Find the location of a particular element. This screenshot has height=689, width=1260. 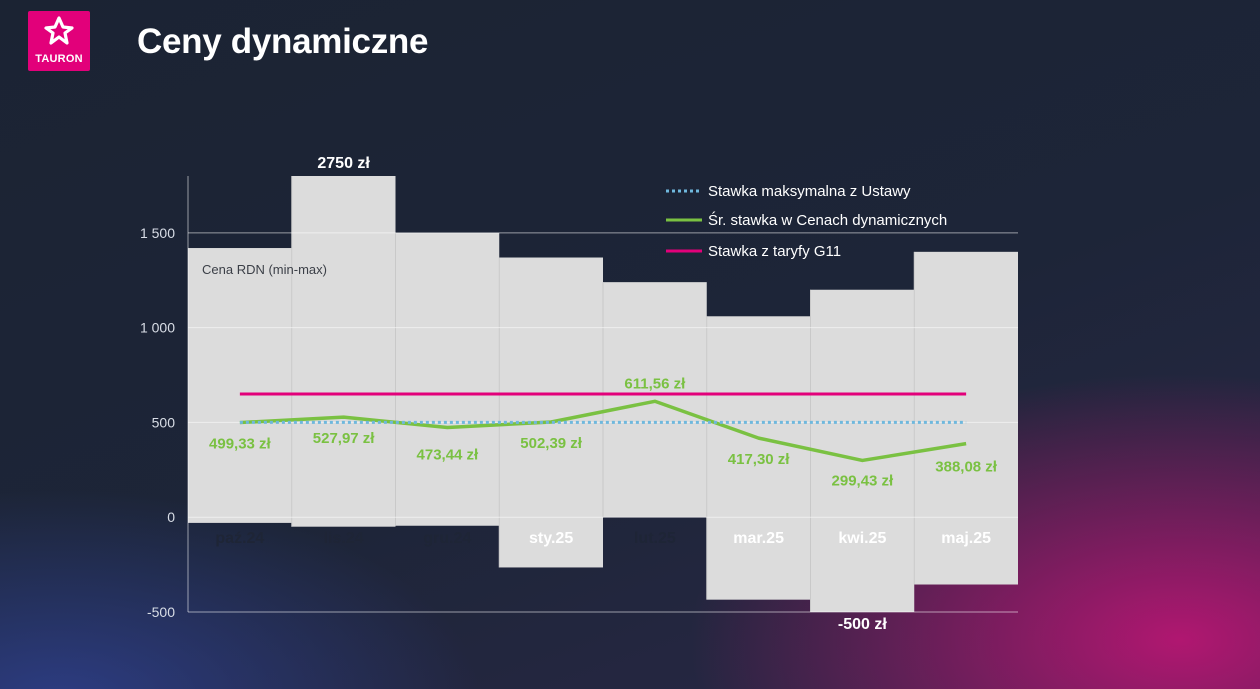

y-tick-label: 0 is located at coordinates (171, 517).